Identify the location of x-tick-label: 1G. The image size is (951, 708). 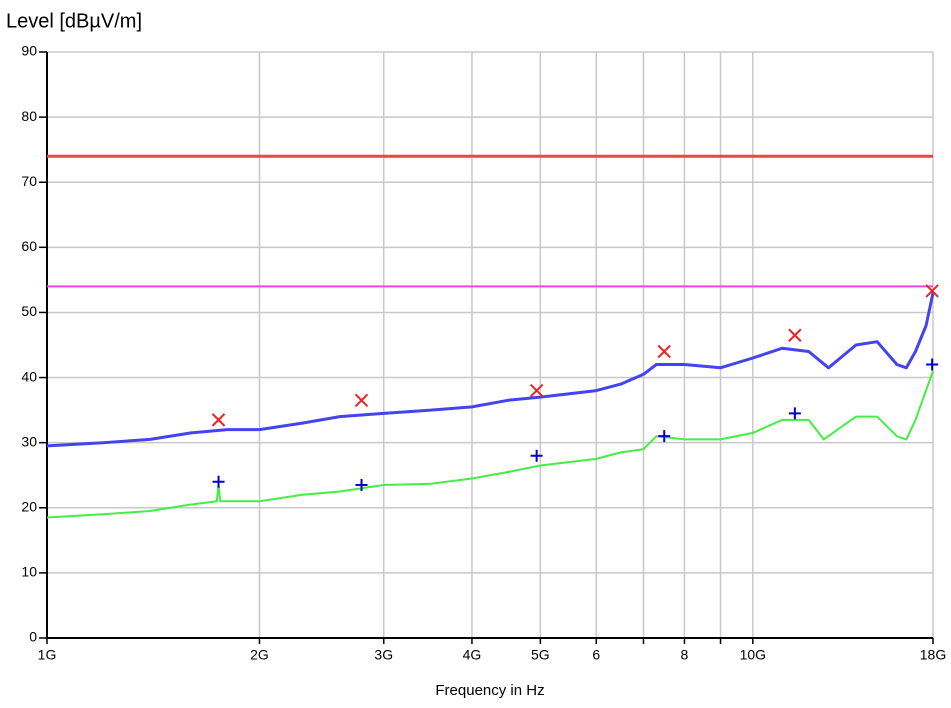
(47, 655).